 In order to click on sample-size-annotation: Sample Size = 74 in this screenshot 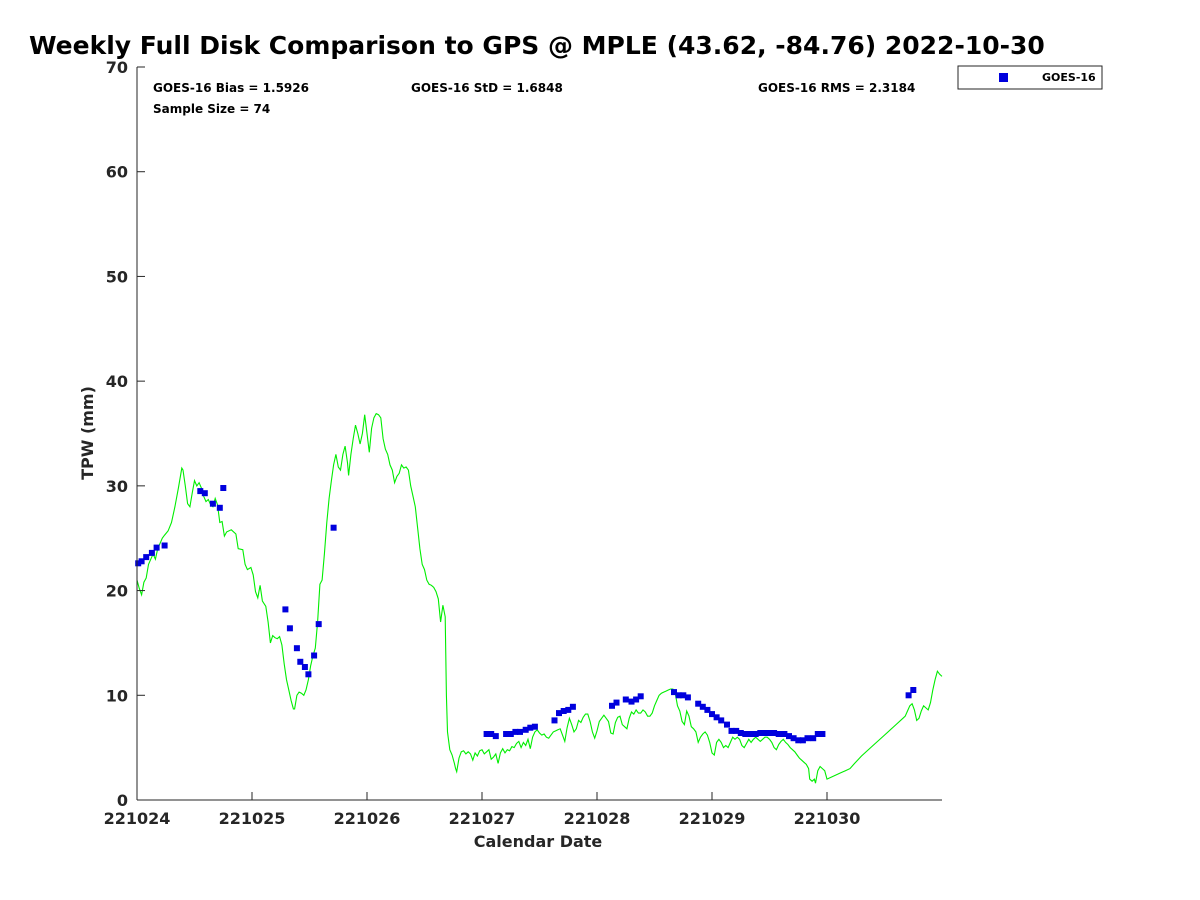, I will do `click(211, 109)`.